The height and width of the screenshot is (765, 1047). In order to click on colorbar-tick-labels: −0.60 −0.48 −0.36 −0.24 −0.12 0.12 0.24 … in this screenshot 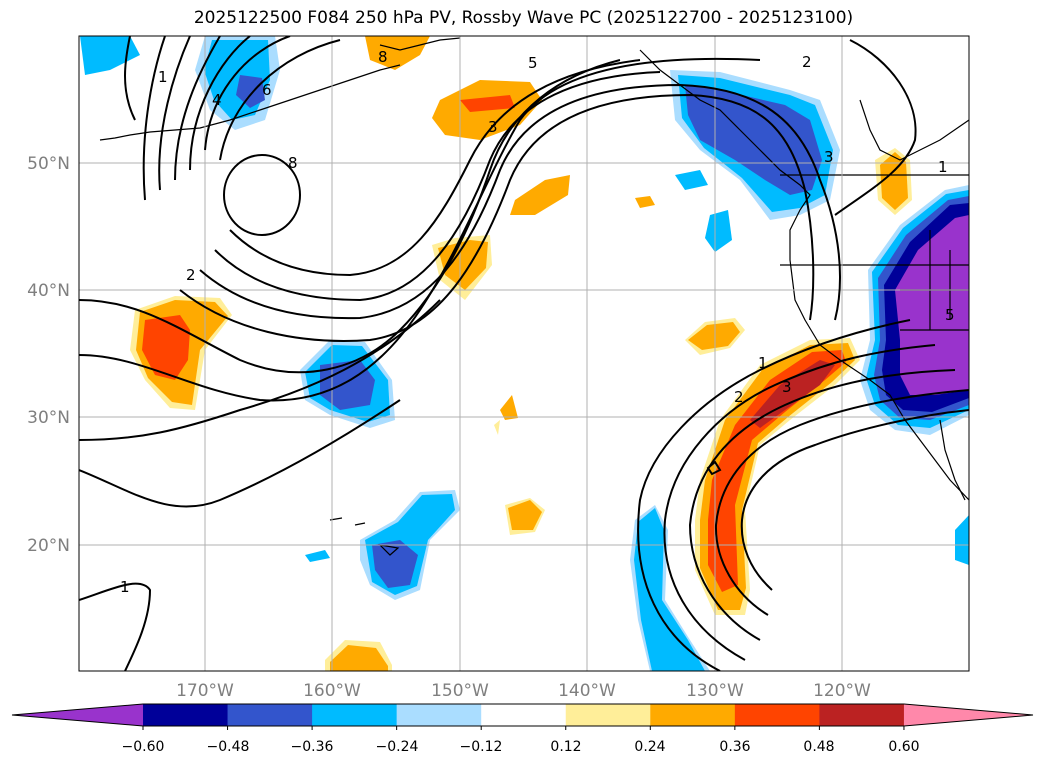, I will do `click(521, 747)`.